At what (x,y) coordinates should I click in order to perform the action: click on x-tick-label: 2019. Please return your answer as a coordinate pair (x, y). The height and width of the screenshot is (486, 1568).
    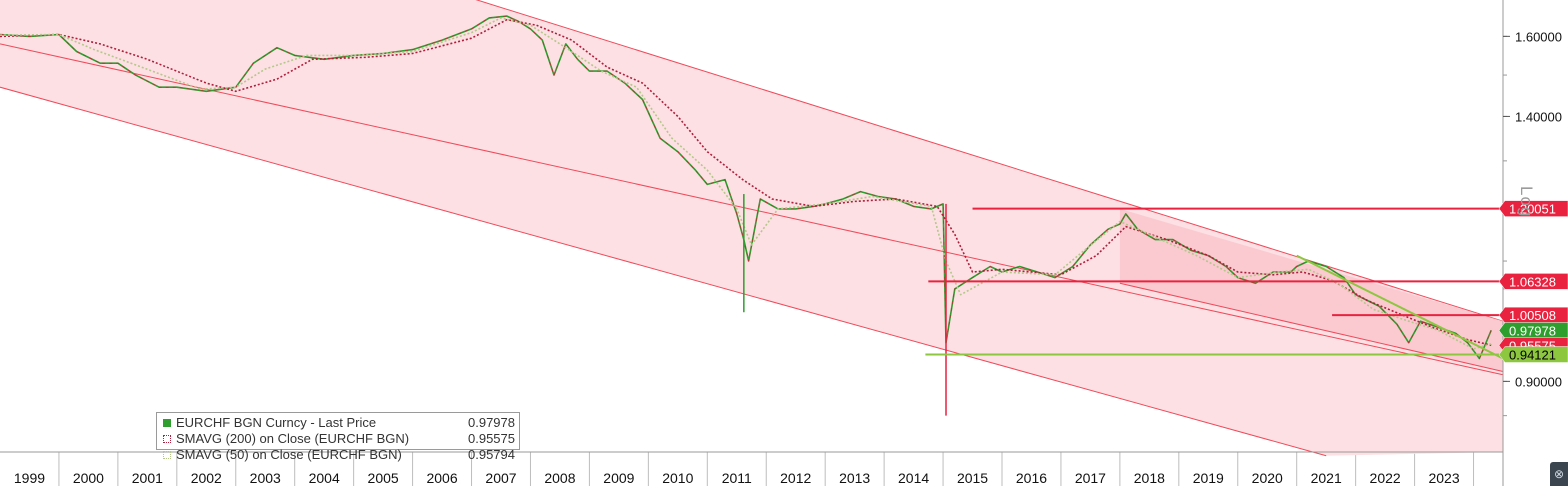
    Looking at the image, I should click on (1208, 478).